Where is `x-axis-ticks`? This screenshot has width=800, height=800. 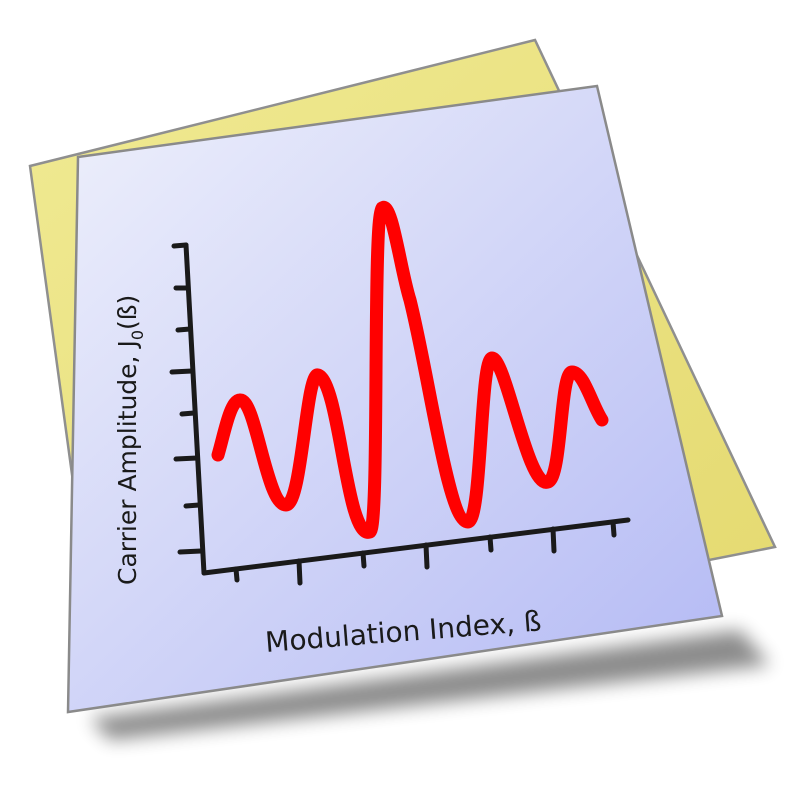 x-axis-ticks is located at coordinates (425, 552).